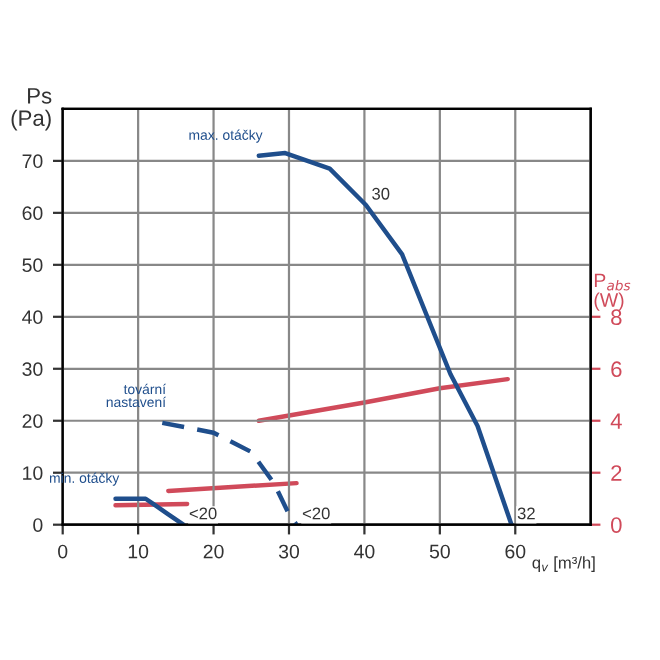 This screenshot has width=660, height=660. What do you see at coordinates (563, 564) in the screenshot?
I see `x-axis-title: q$_{v}$ [m³/h]` at bounding box center [563, 564].